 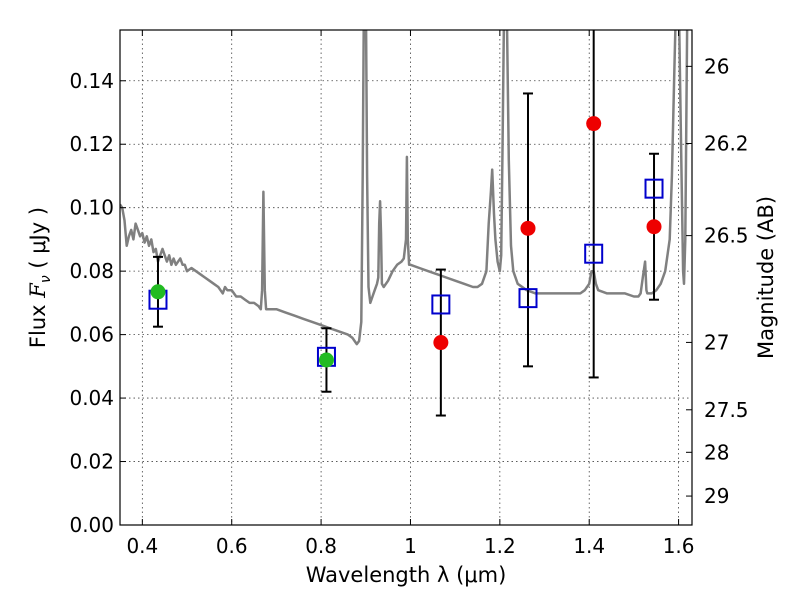 I want to click on y-axis-right-label: Magnitude (AB), so click(x=766, y=277).